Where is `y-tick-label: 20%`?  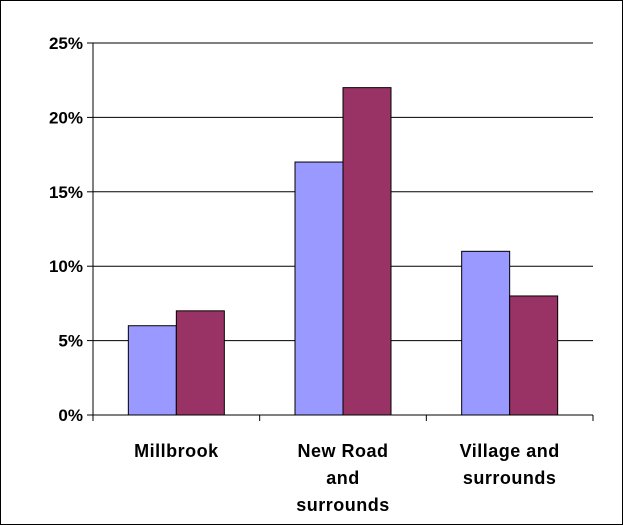 y-tick-label: 20% is located at coordinates (66, 117).